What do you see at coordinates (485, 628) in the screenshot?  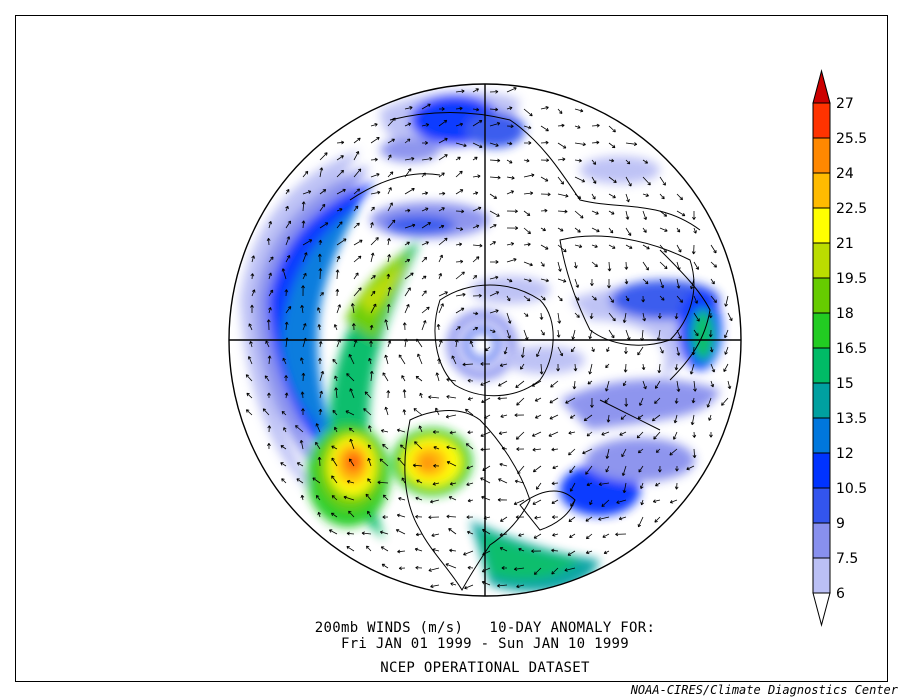 I see `map-title-line1: 200mb WINDS (m/s) 10-DAY ANOMALY FOR:` at bounding box center [485, 628].